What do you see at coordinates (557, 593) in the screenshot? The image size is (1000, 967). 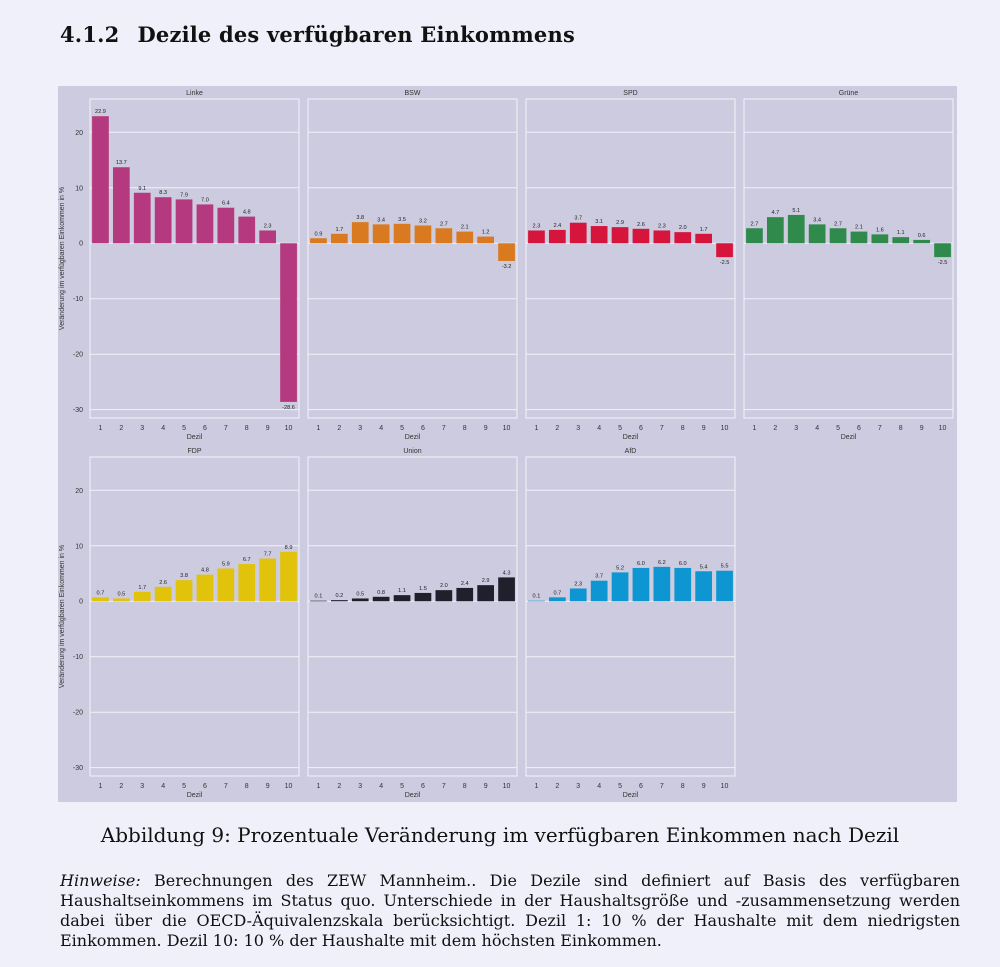 I see `data-label: 0.7` at bounding box center [557, 593].